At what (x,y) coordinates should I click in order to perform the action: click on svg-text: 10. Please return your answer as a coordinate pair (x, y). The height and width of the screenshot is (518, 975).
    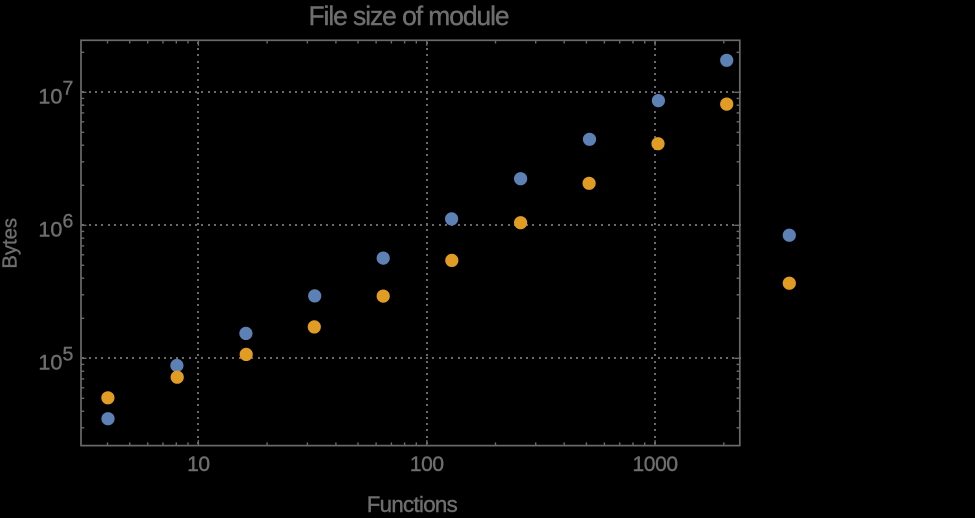
    Looking at the image, I should click on (198, 464).